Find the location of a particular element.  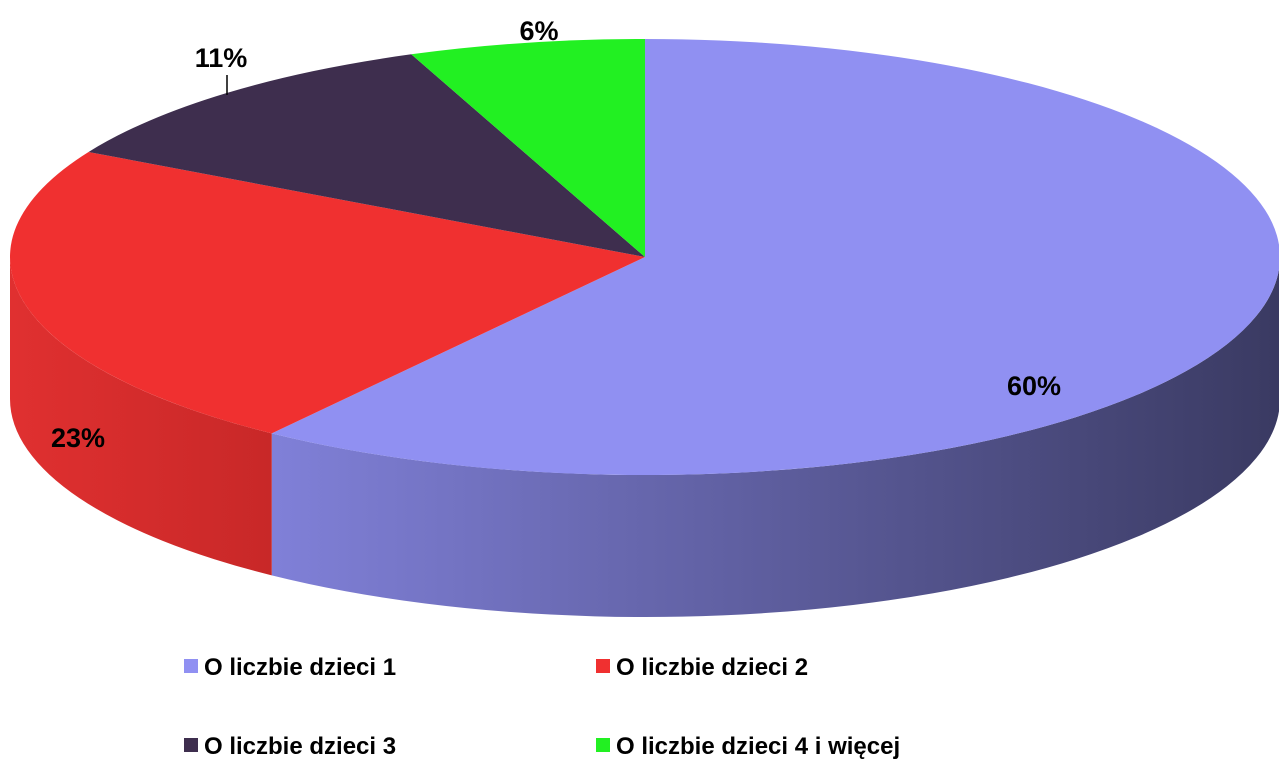

data-label-0: 60% is located at coordinates (1034, 386).